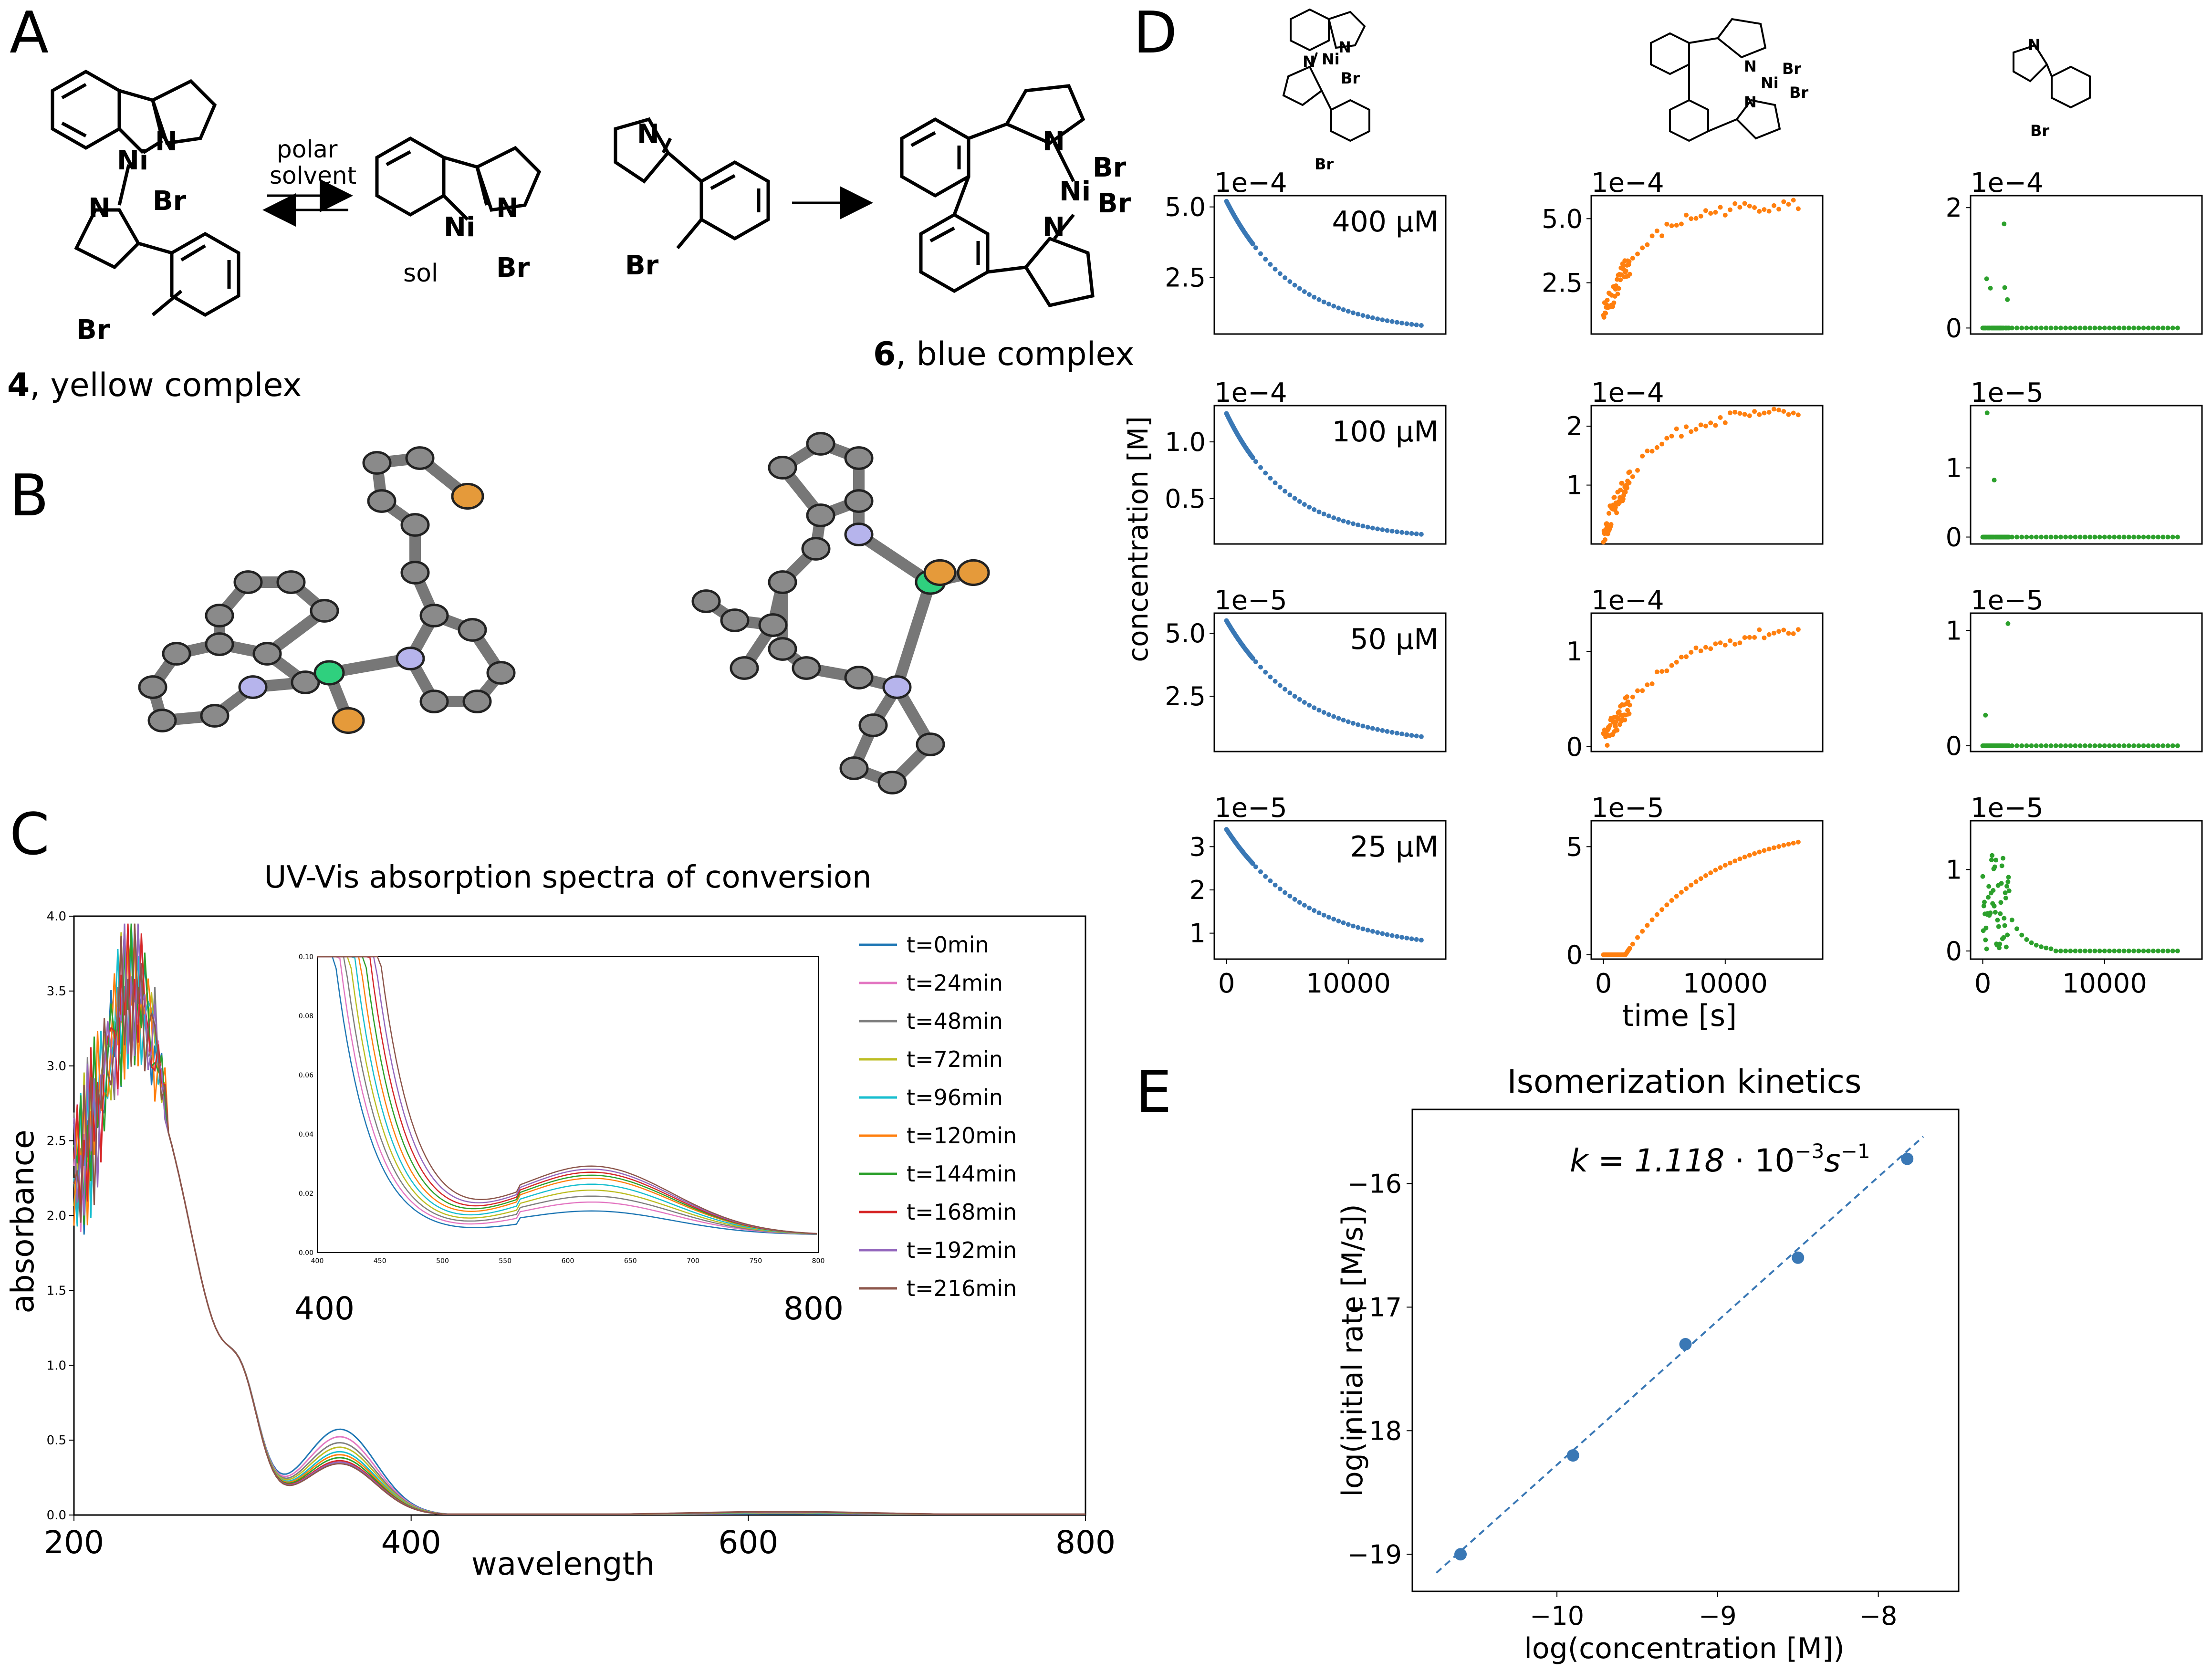 Image resolution: width=2212 pixels, height=1672 pixels. I want to click on kinetics-ytick-label: 1, so click(1198, 934).